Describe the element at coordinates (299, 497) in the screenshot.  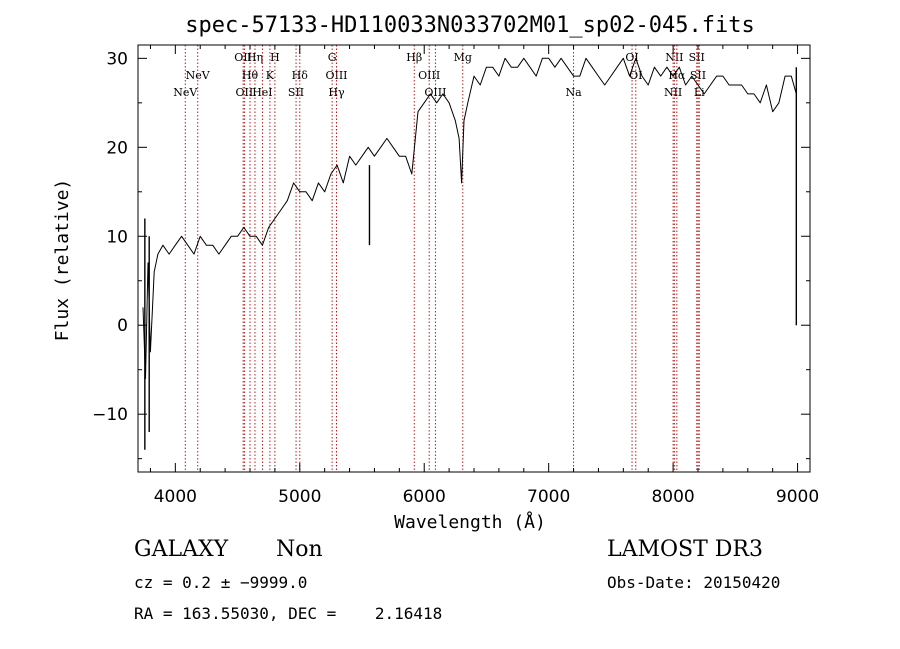
I see `x-tick-label: 5000` at that location.